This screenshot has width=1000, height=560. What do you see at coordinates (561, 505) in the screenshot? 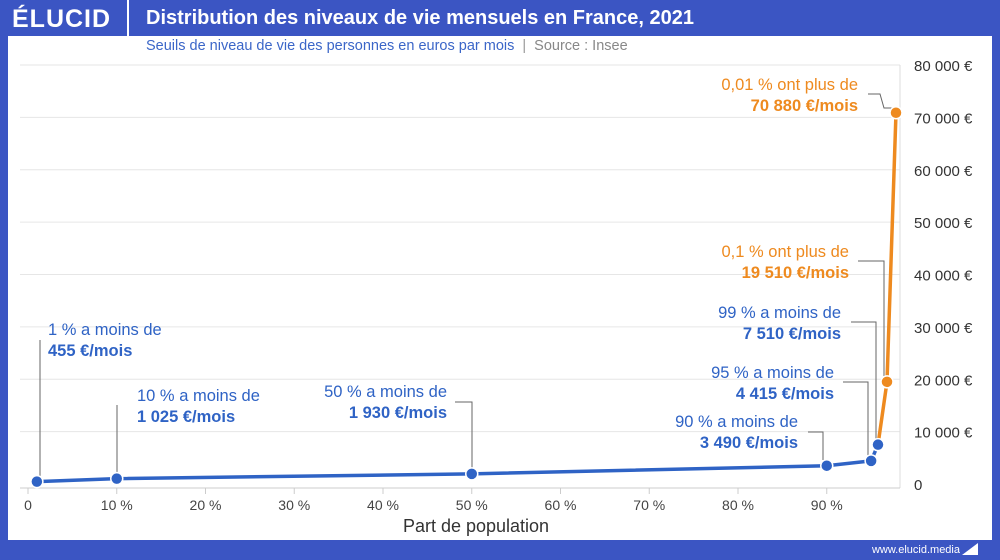
I see `x-tick-label: 60 %` at bounding box center [561, 505].